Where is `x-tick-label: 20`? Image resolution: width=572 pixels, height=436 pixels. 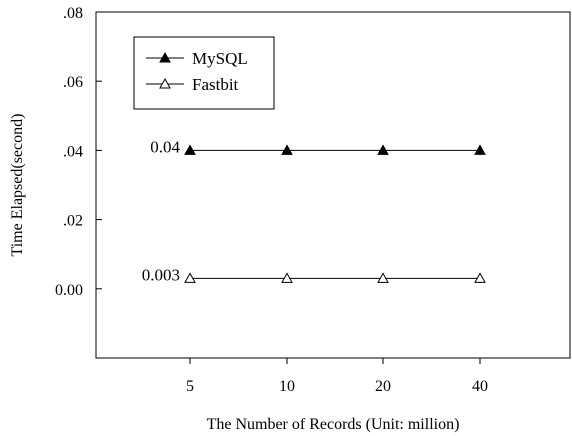
x-tick-label: 20 is located at coordinates (383, 386).